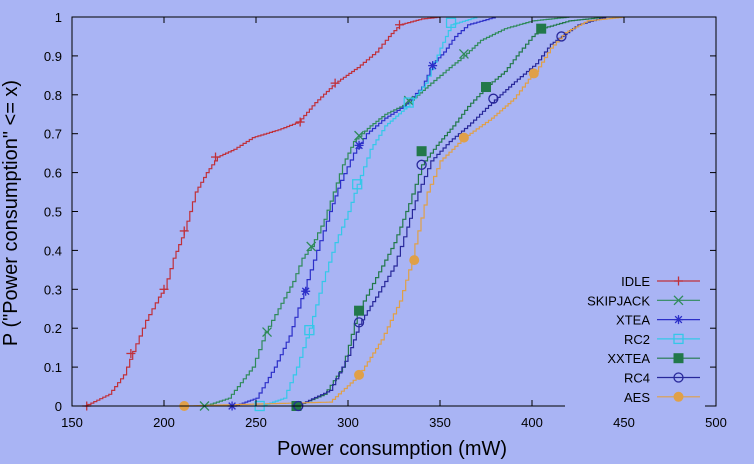  Describe the element at coordinates (678, 339) in the screenshot. I see `legend-marker-rc2` at that location.